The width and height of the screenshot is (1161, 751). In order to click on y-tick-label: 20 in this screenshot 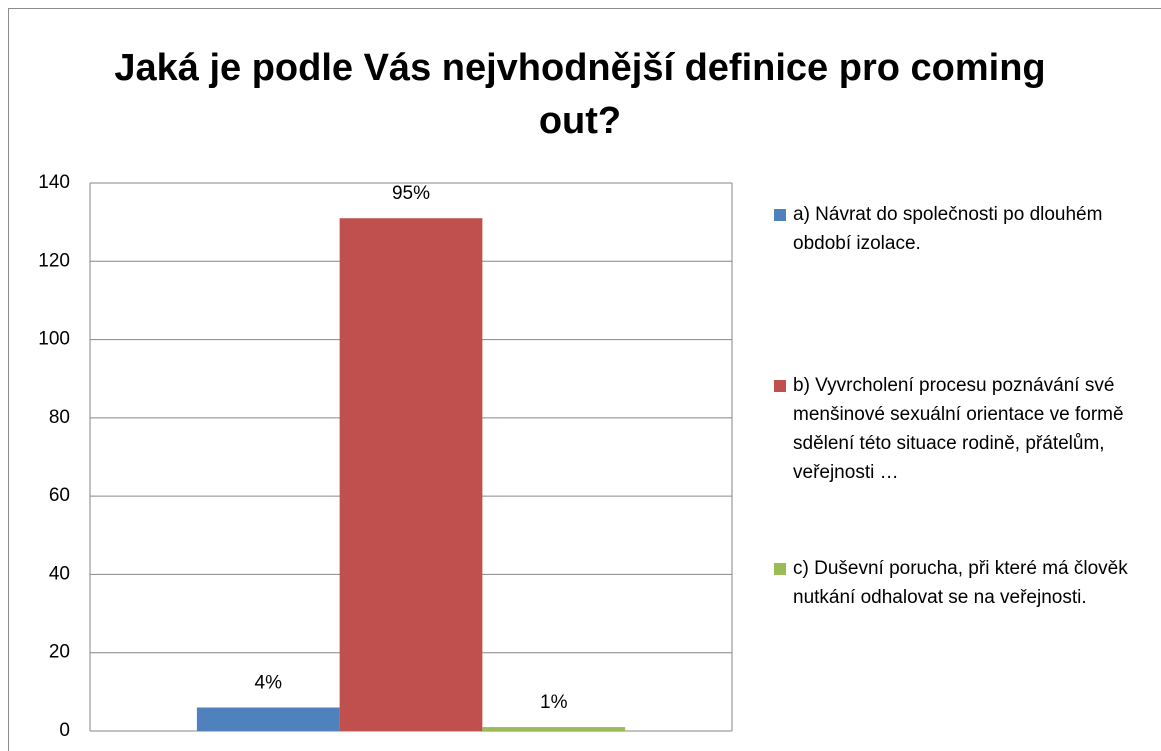, I will do `click(59, 652)`.